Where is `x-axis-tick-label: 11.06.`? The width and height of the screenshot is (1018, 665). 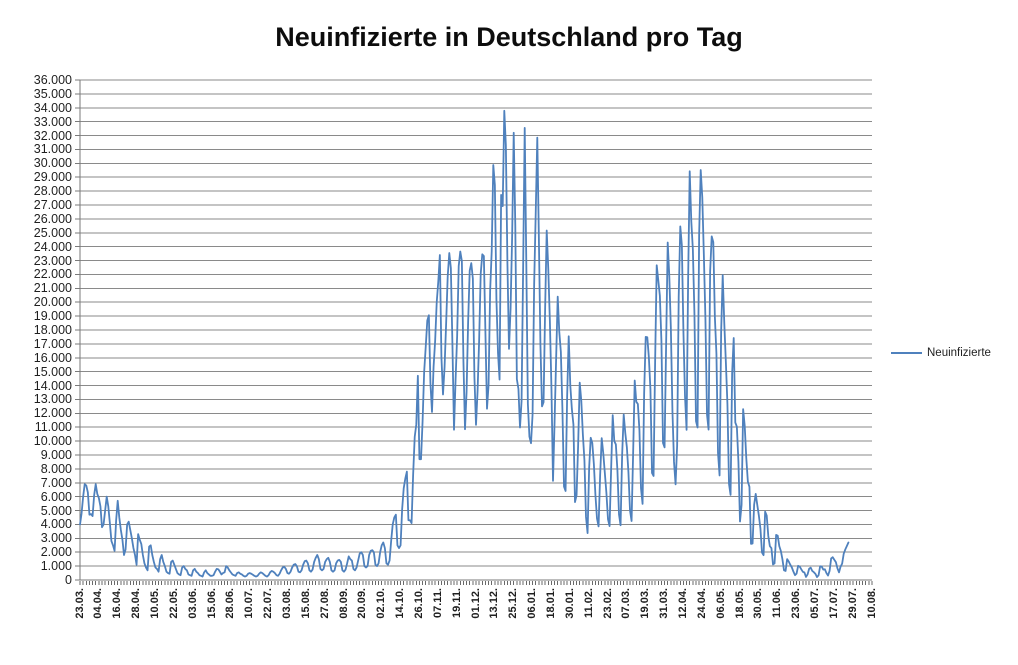
x-axis-tick-label: 11.06. is located at coordinates (777, 603).